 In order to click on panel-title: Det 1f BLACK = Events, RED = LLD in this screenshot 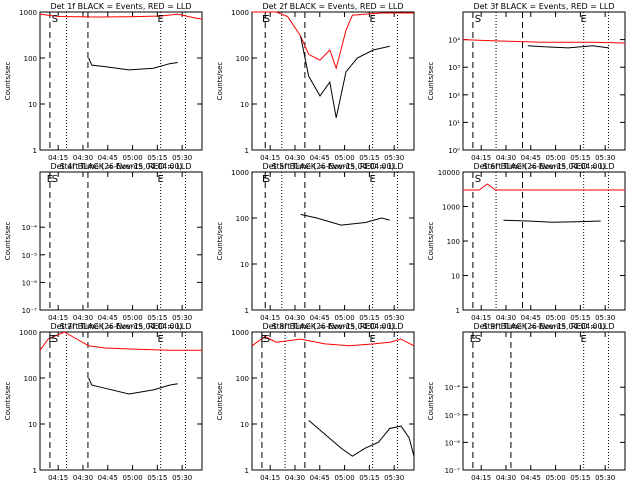, I will do `click(120, 6)`.